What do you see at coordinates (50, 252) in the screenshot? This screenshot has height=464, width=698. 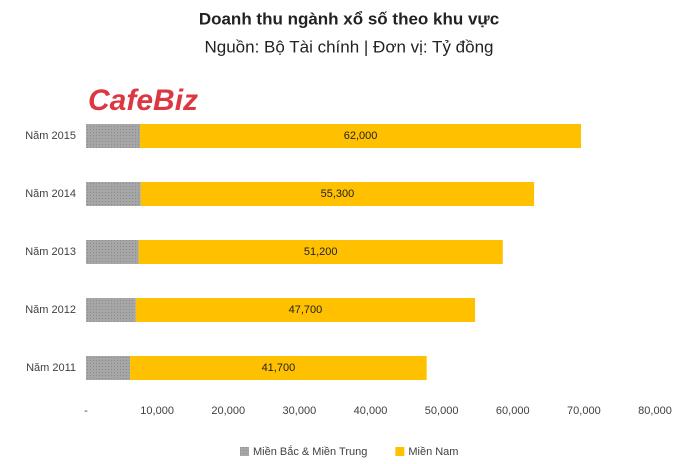 I see `y-tick-label: Năm 2013` at bounding box center [50, 252].